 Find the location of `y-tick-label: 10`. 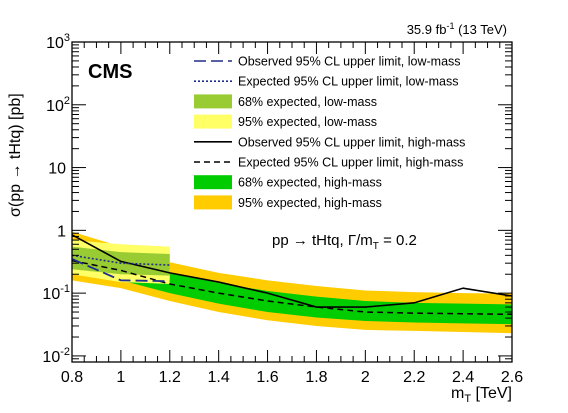

y-tick-label: 10 is located at coordinates (57, 169).